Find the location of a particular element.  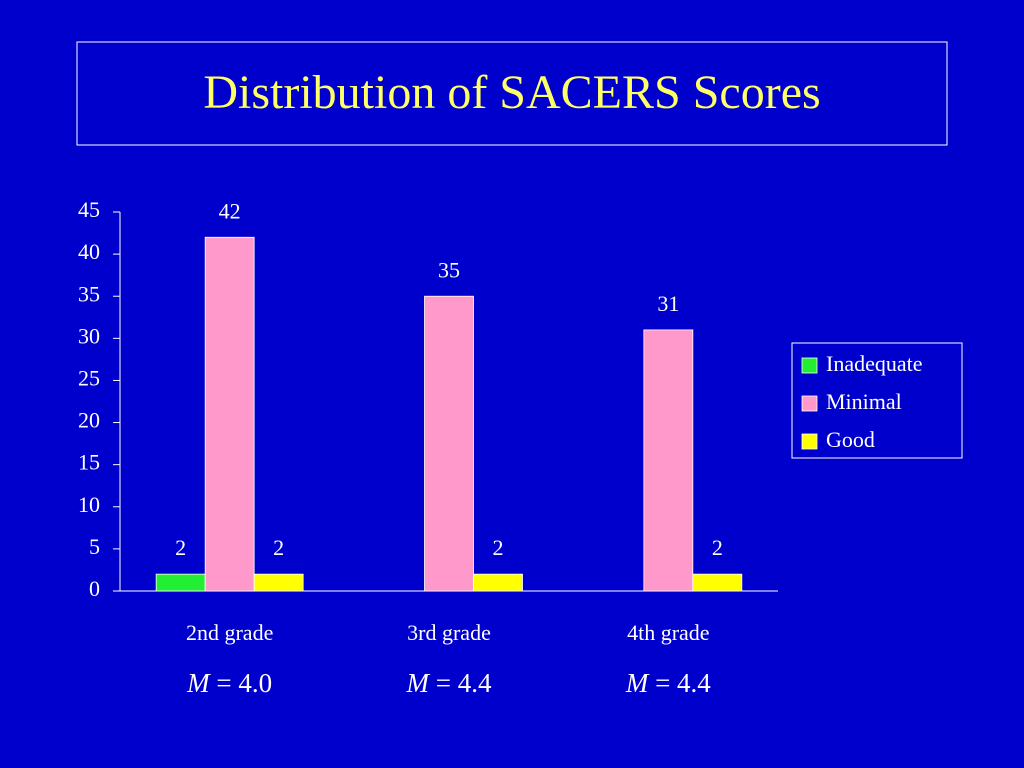

y-tick-label: 35 is located at coordinates (89, 293).